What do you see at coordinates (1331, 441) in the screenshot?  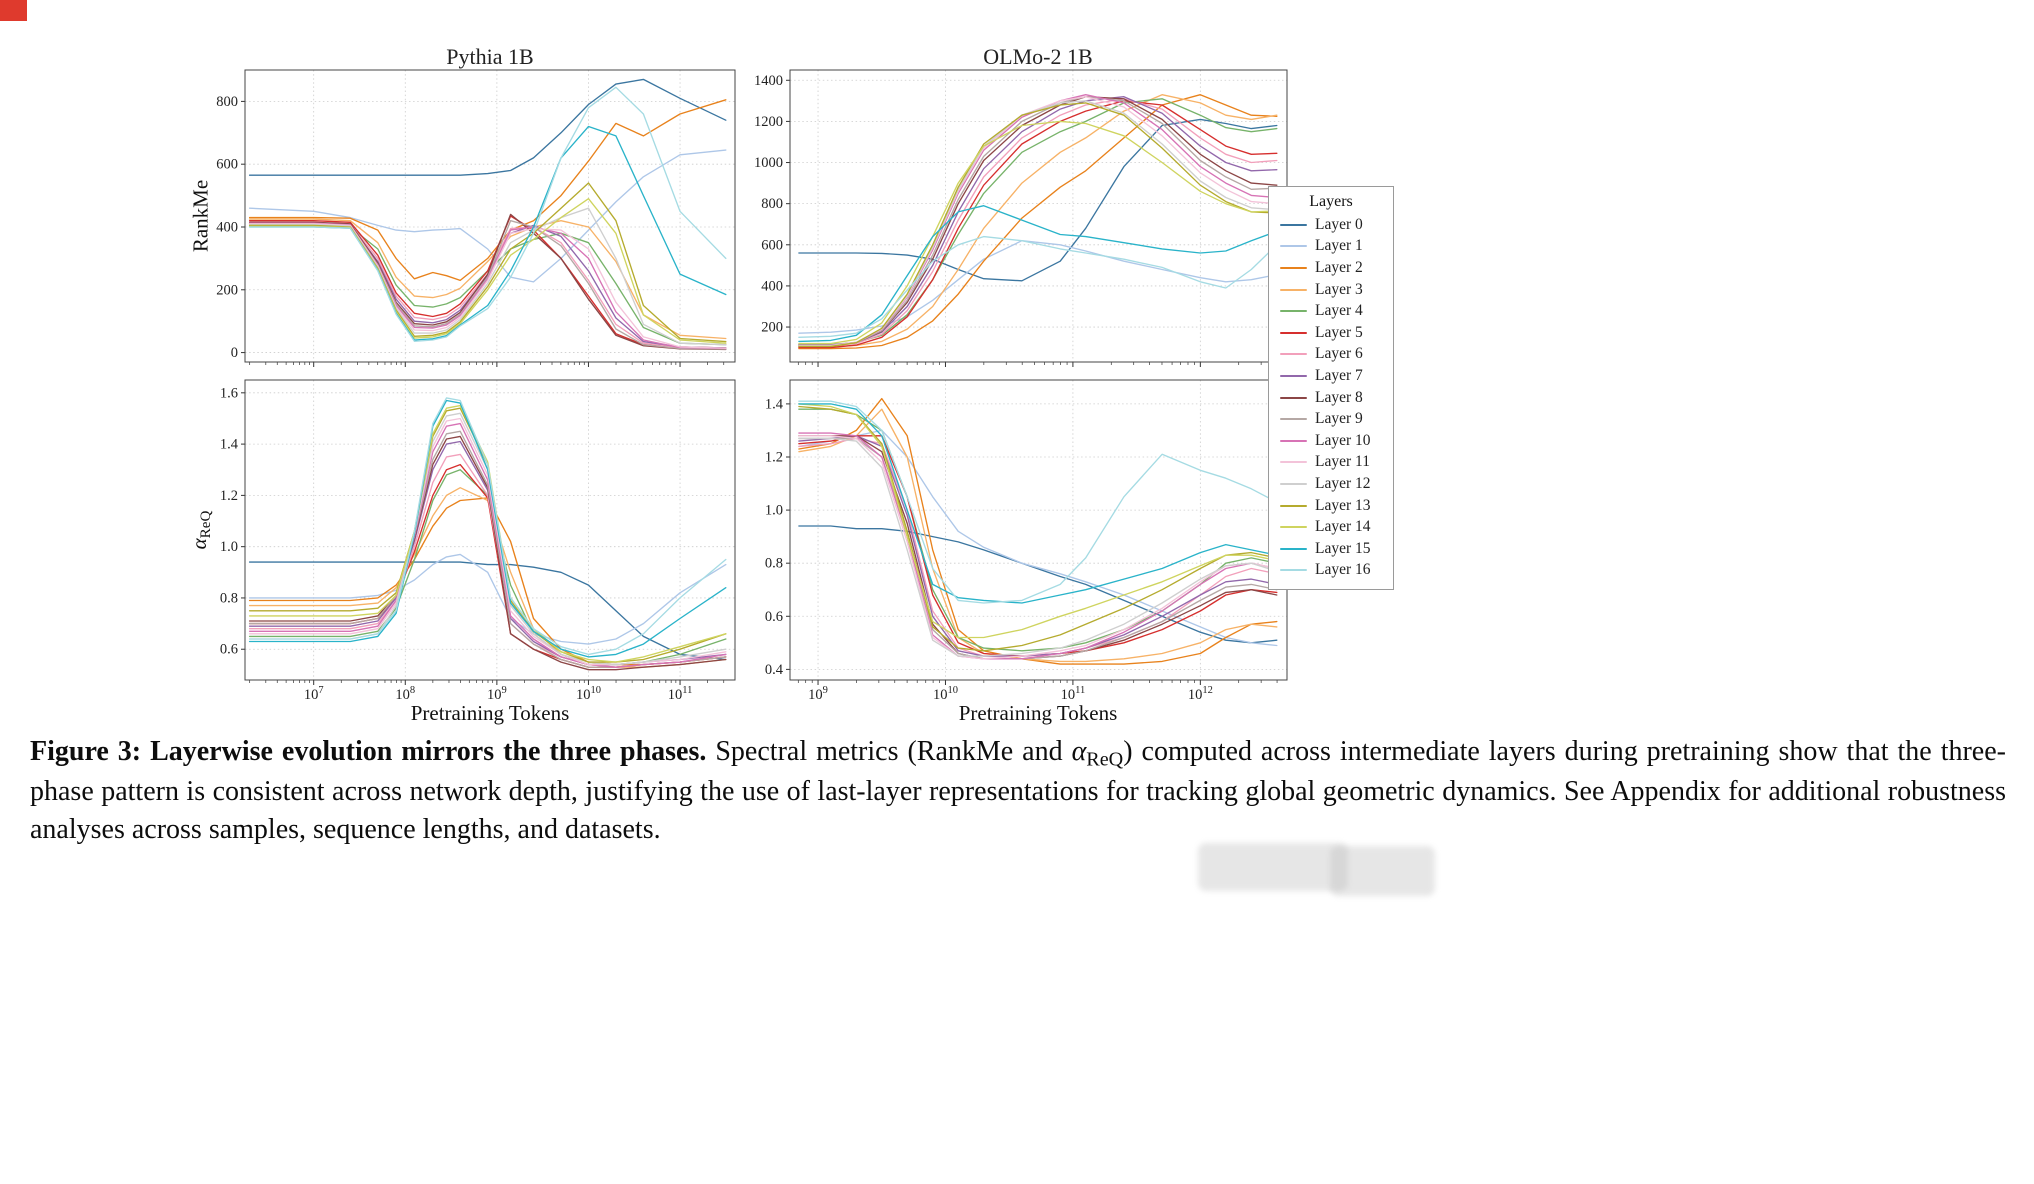 I see `legend-item: Layer 10` at bounding box center [1331, 441].